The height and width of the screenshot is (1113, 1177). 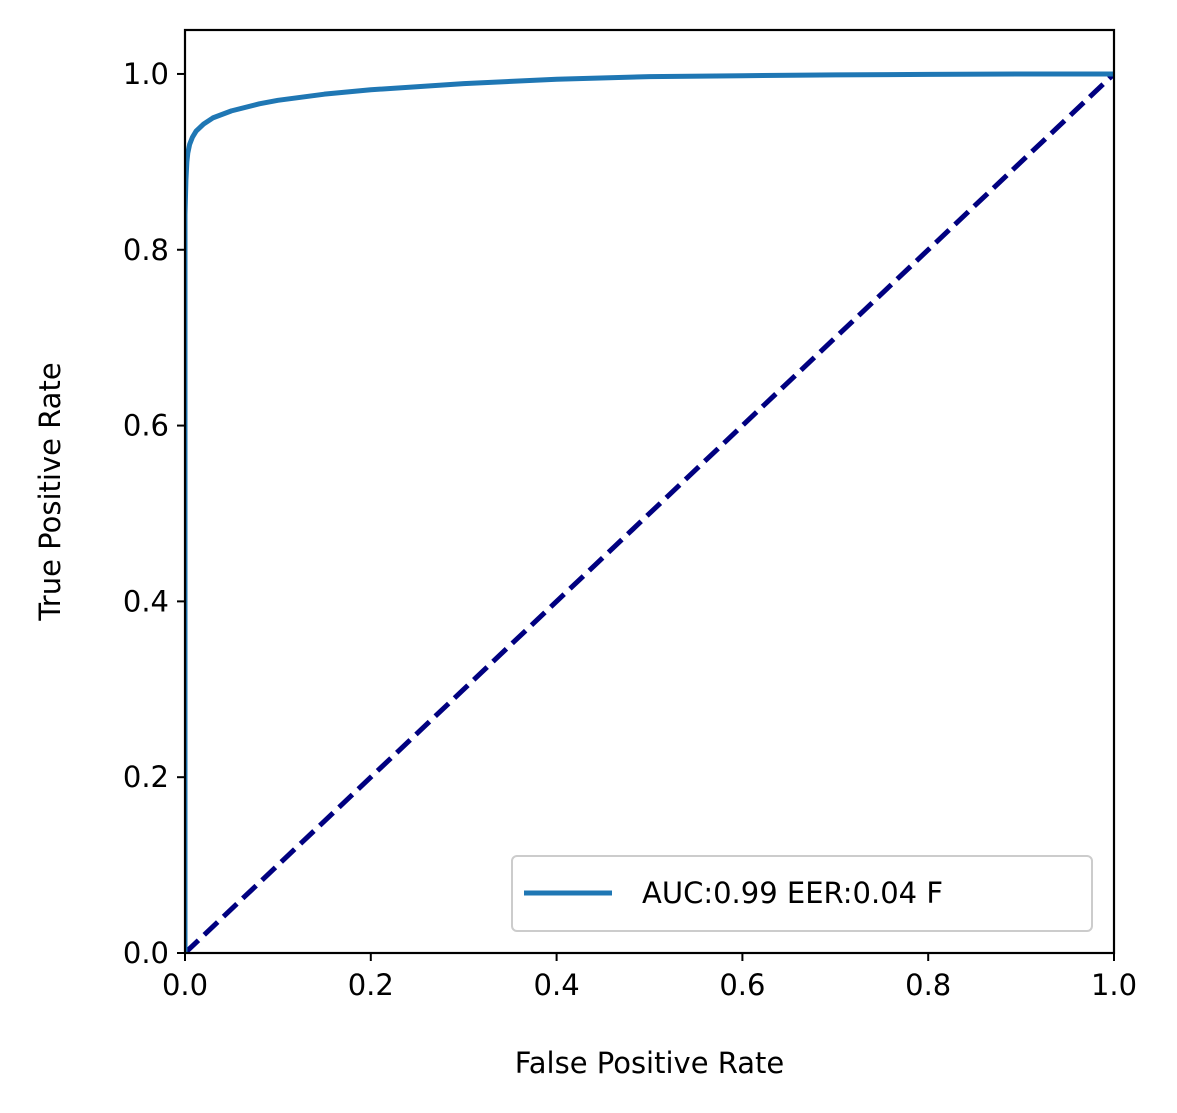 I want to click on y-axis-label: True Positive Rate, so click(x=50, y=491).